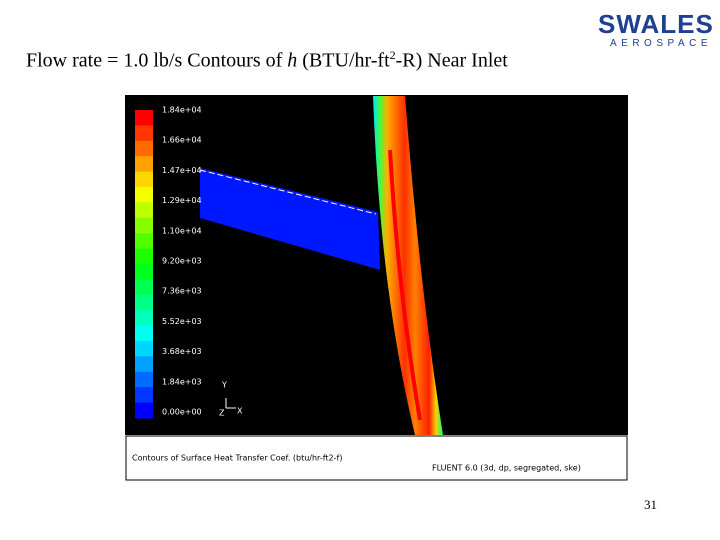  I want to click on caption-box, so click(376, 458).